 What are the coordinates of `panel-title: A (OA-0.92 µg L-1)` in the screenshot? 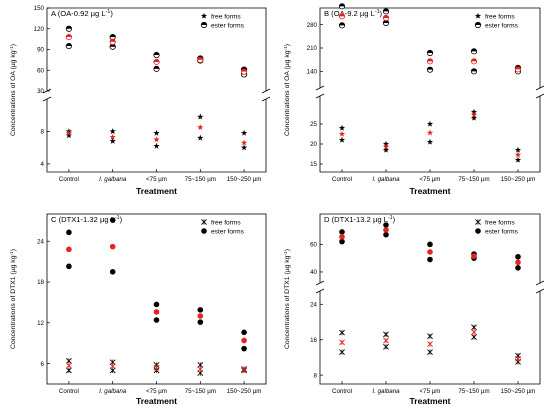 It's located at (82, 13).